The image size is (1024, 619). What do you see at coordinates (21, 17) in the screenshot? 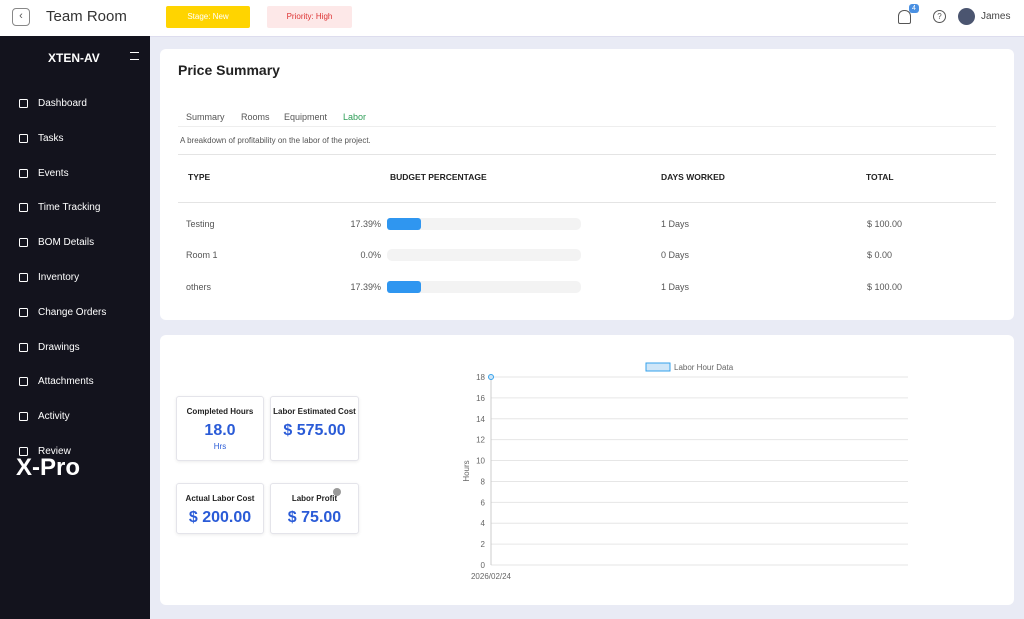
I see `back-button: ‹` at bounding box center [21, 17].